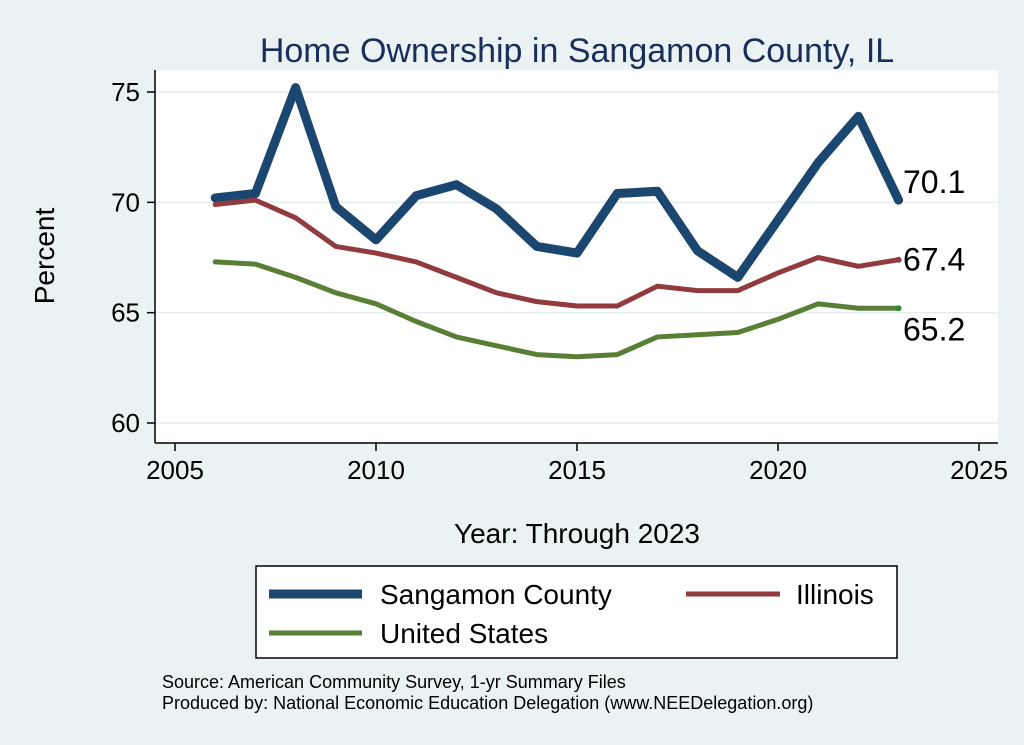 This screenshot has width=1024, height=745. I want to click on end-labels: 70.1 67.4 65.2, so click(934, 255).